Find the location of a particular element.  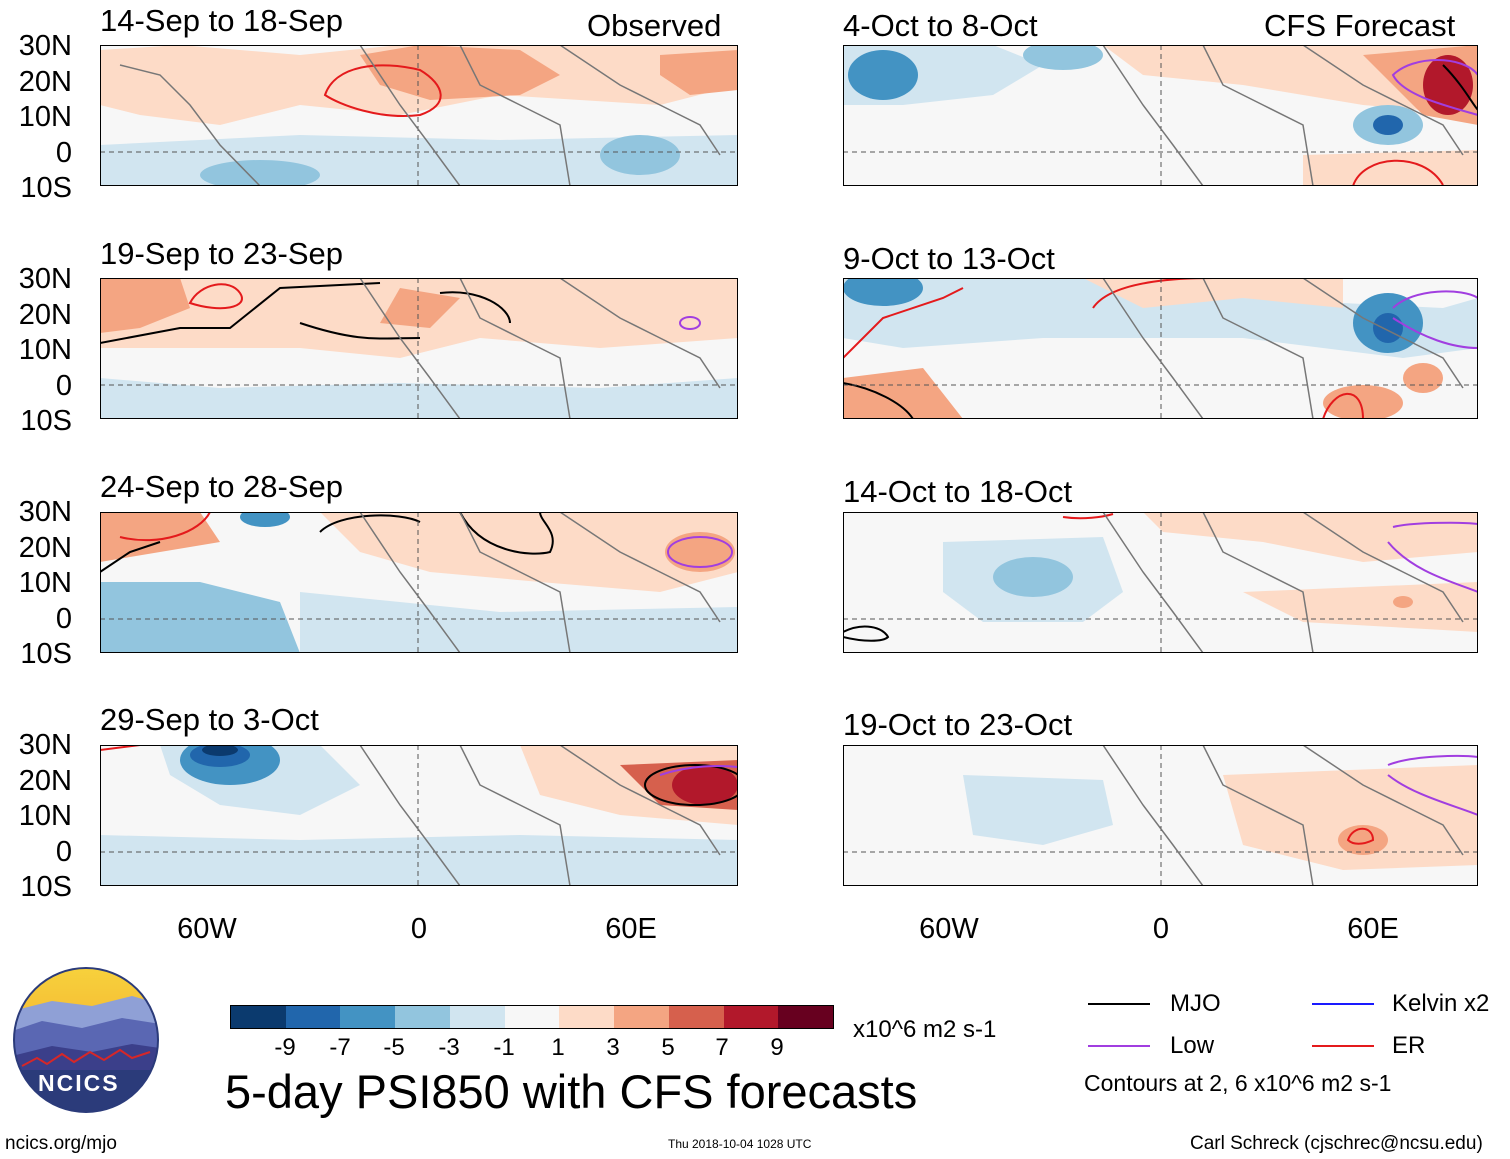

legend-line-mjo is located at coordinates (1119, 1004).